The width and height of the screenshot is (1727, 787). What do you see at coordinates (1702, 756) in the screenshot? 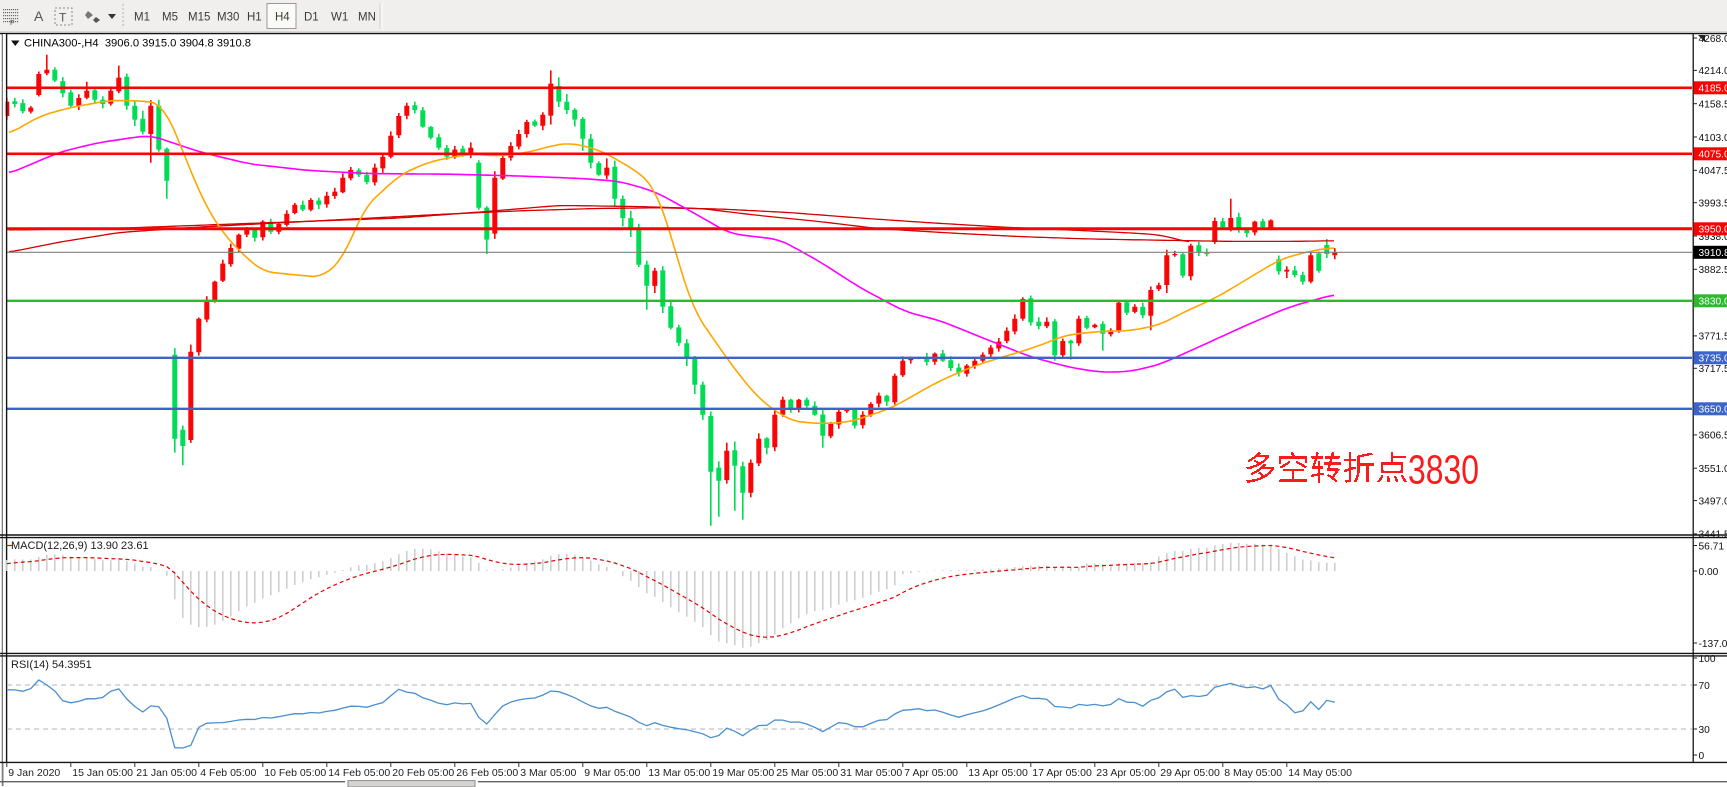
I see `svg-text: 0` at bounding box center [1702, 756].